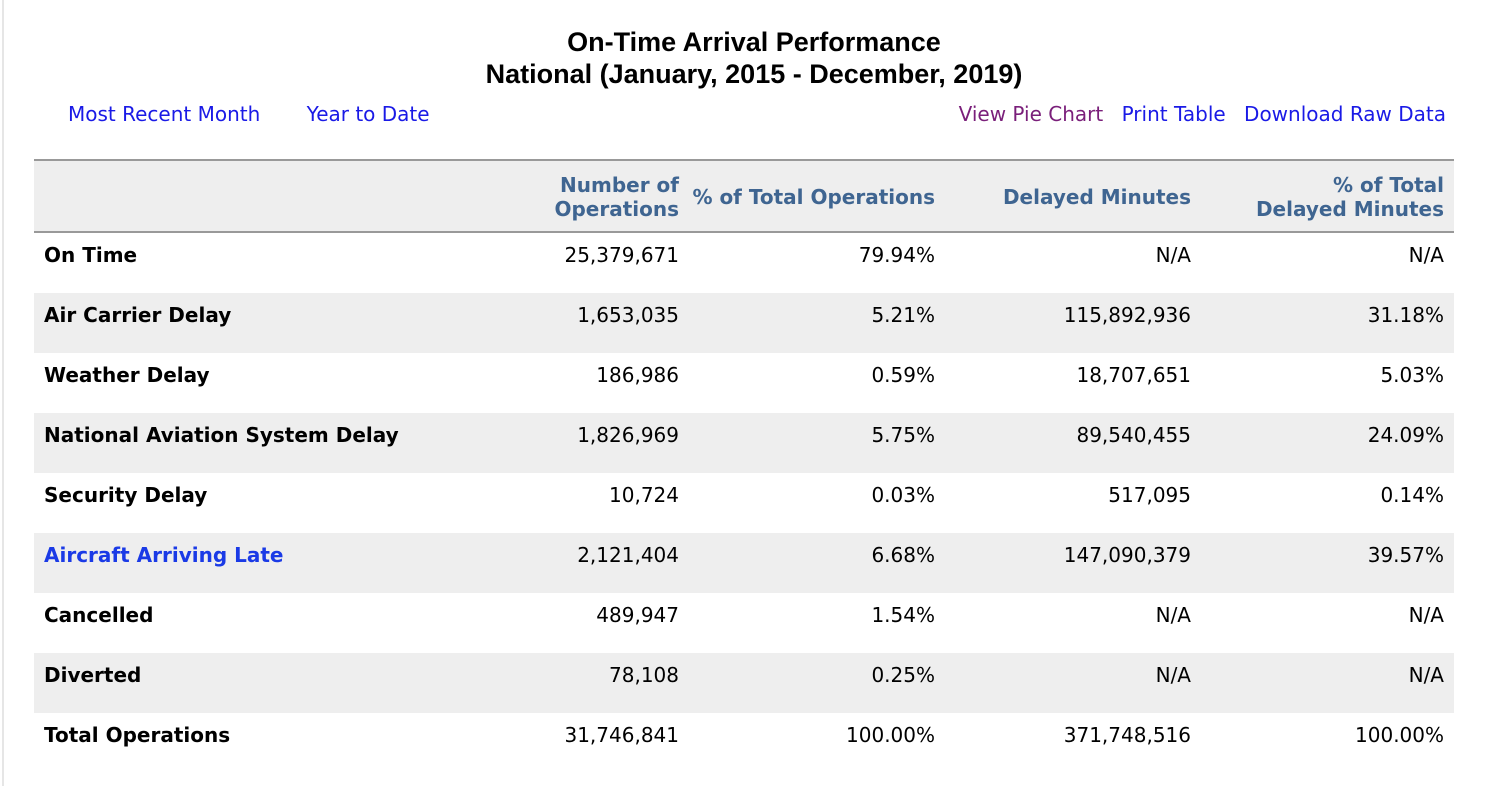  What do you see at coordinates (637, 615) in the screenshot?
I see `operations-cell: 489,947` at bounding box center [637, 615].